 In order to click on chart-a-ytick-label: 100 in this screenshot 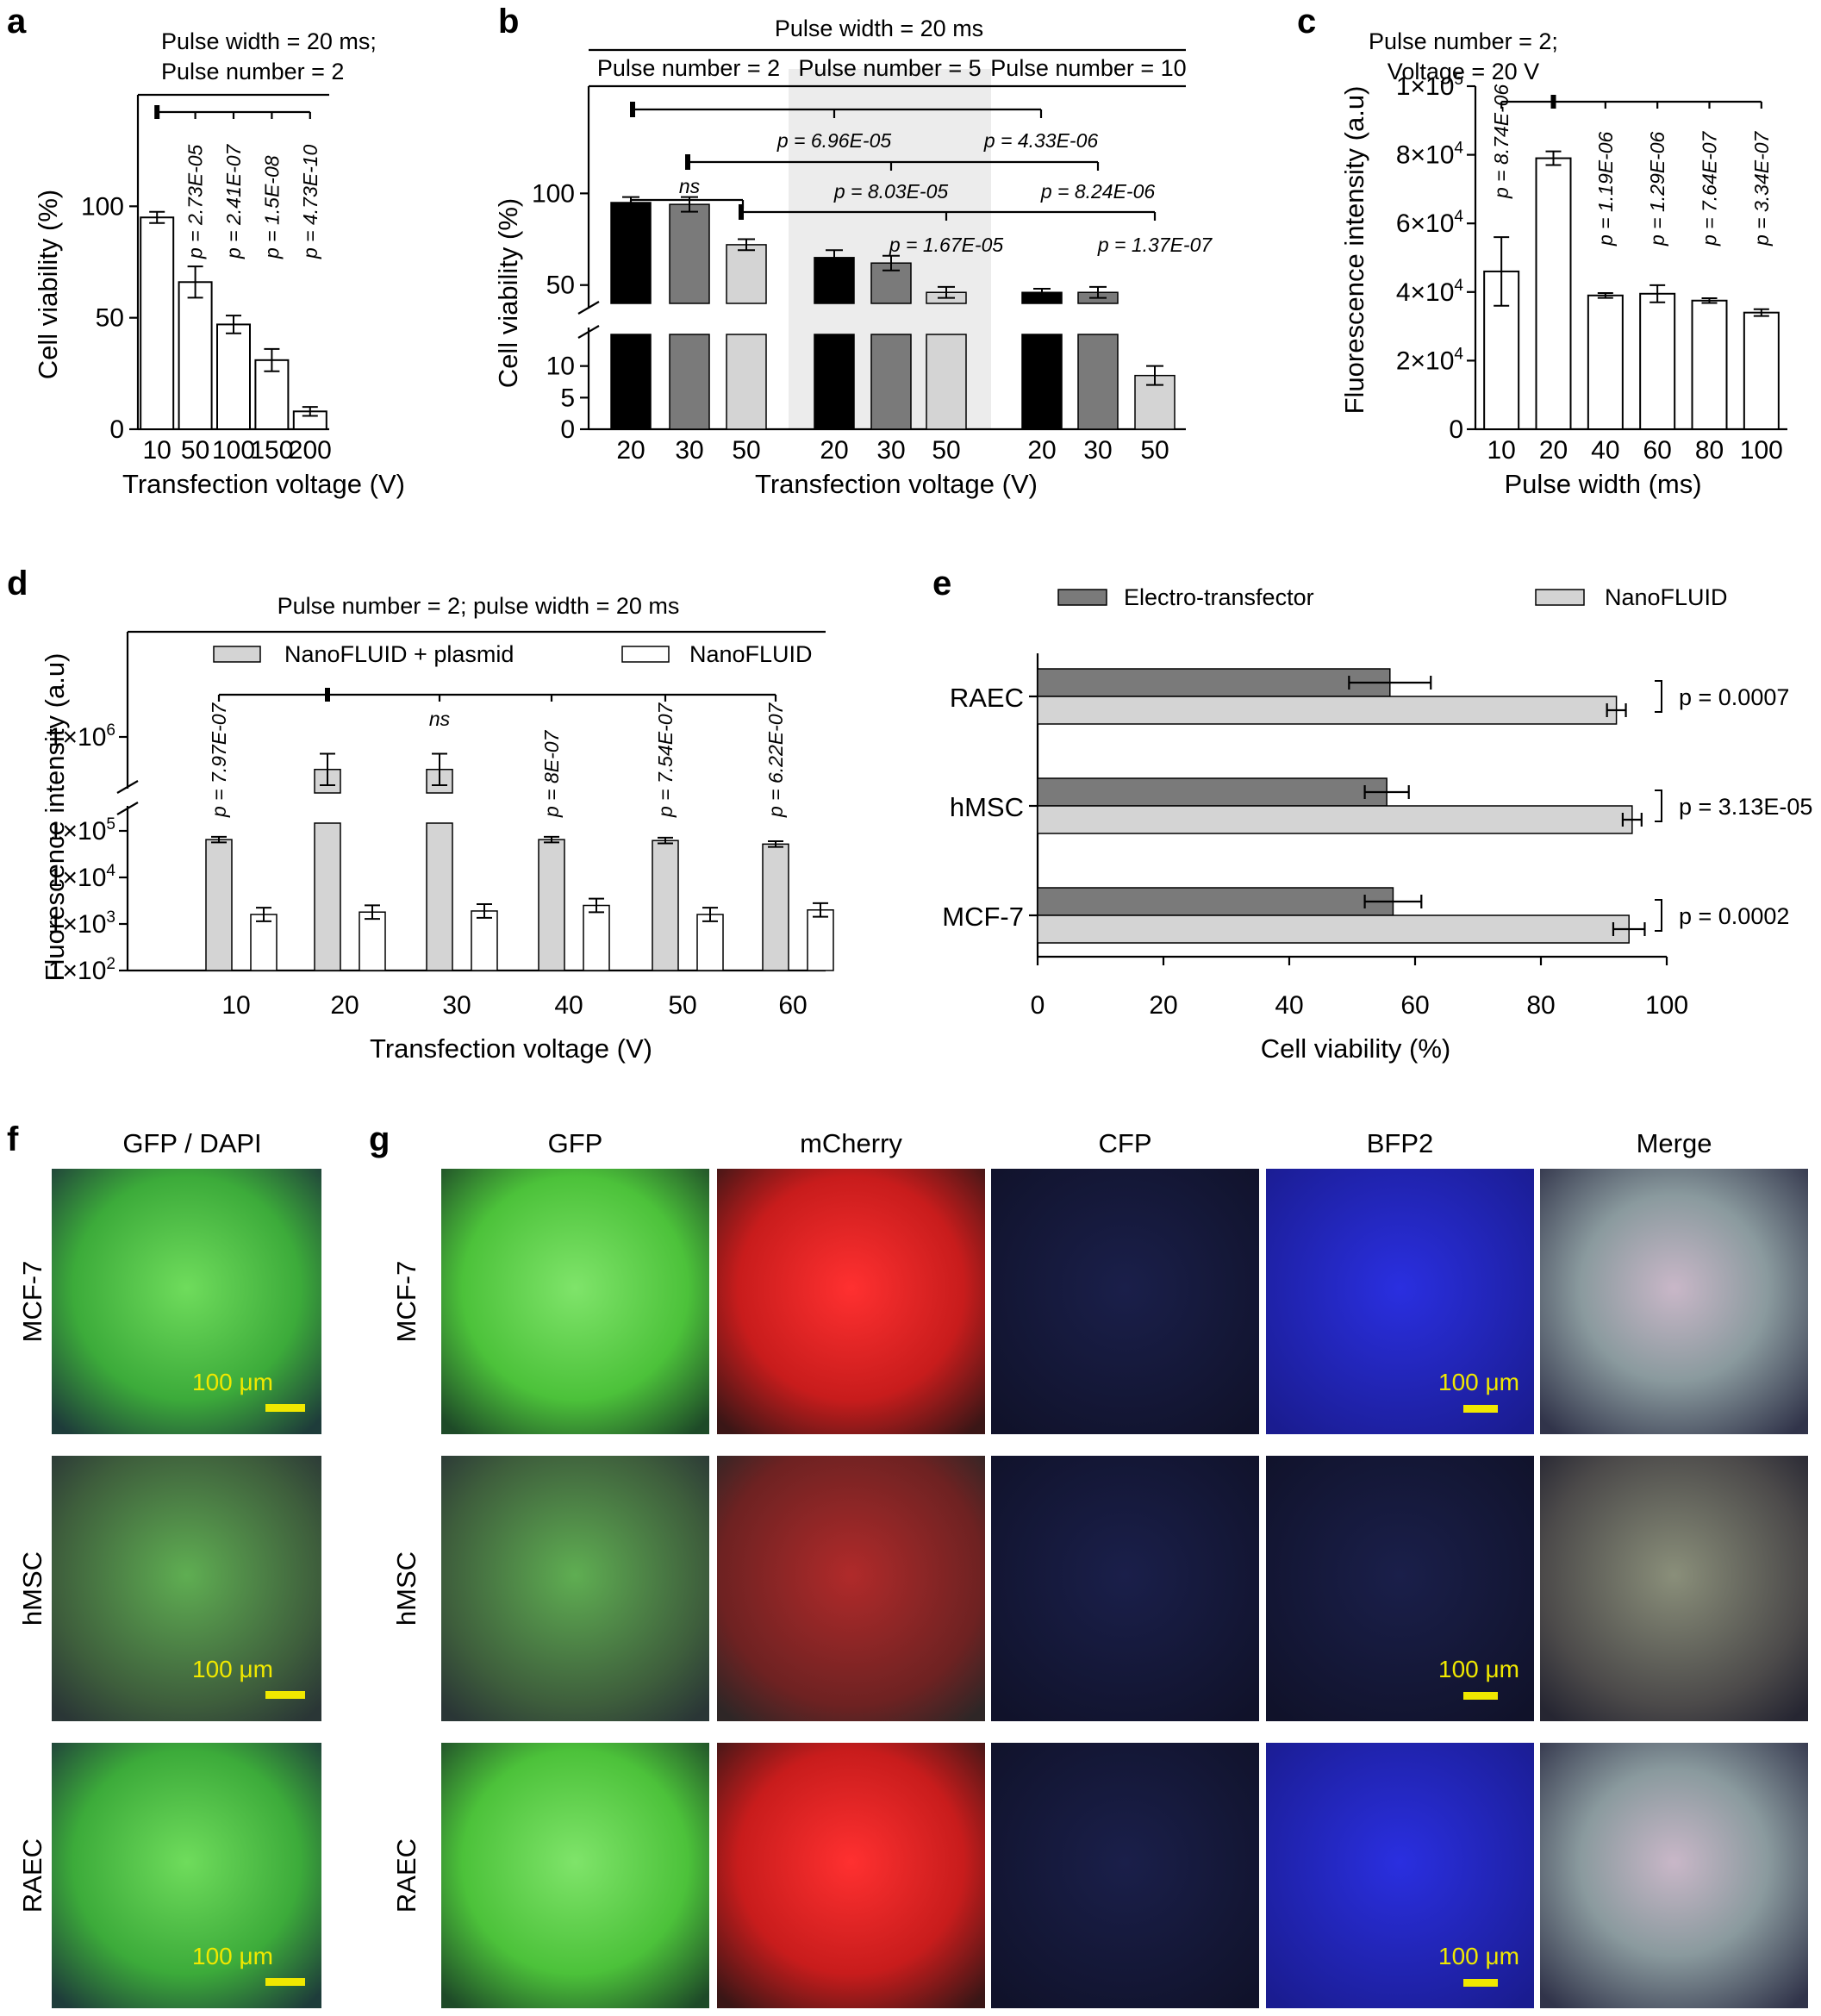, I will do `click(102, 206)`.